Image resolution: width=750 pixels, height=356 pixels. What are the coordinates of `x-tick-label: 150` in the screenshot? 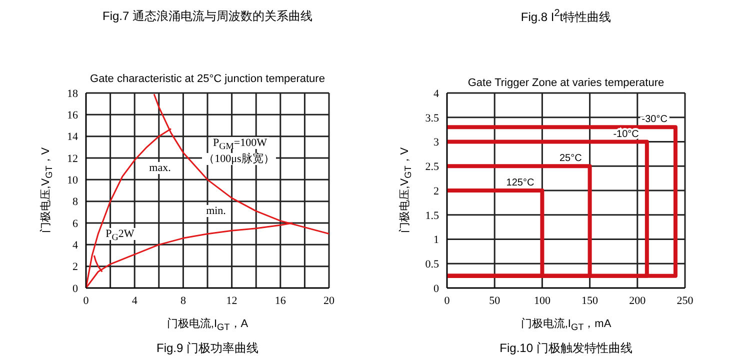 It's located at (590, 300).